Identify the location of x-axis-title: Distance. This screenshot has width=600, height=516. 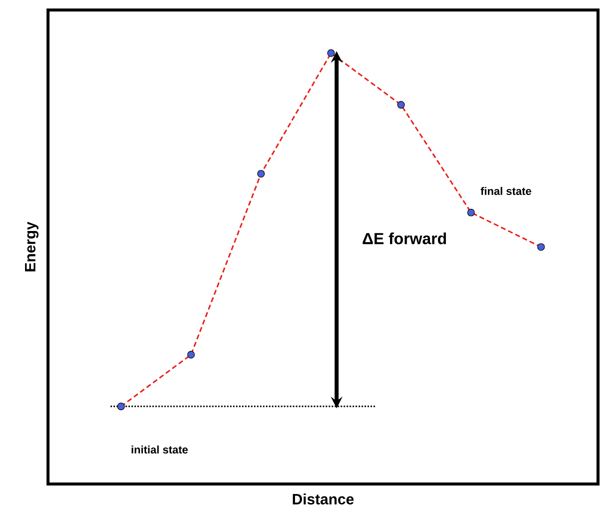
(323, 499).